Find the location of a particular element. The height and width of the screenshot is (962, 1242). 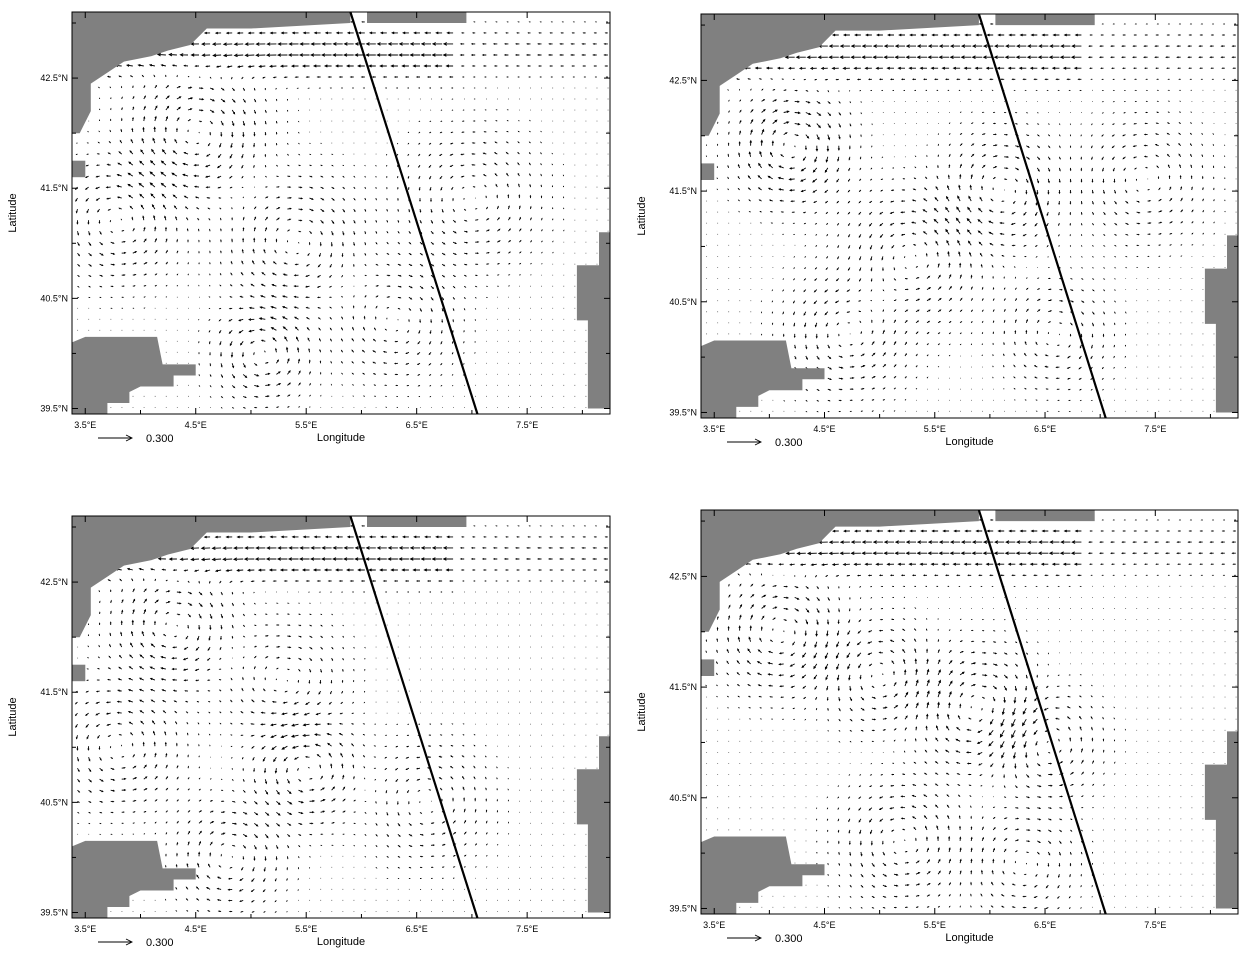

reference-vector-arrow is located at coordinates (116, 942).